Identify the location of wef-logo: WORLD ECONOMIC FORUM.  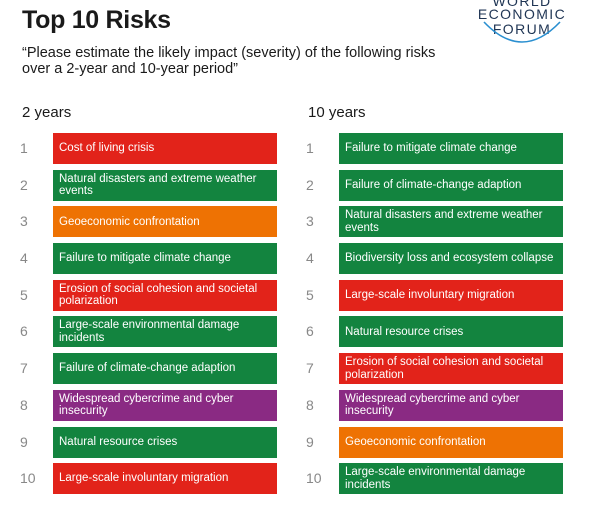
(522, 24).